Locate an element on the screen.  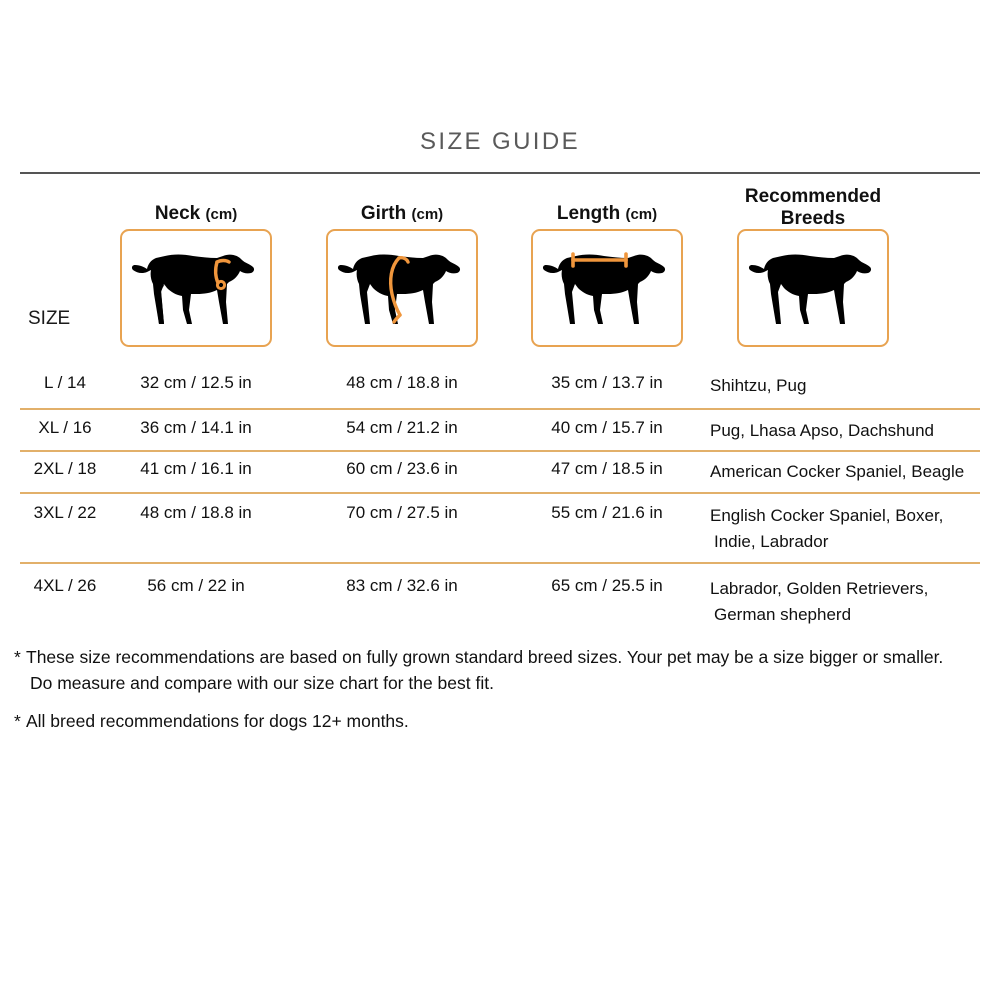
row-girth: 48 cm / 18.8 in is located at coordinates (402, 382).